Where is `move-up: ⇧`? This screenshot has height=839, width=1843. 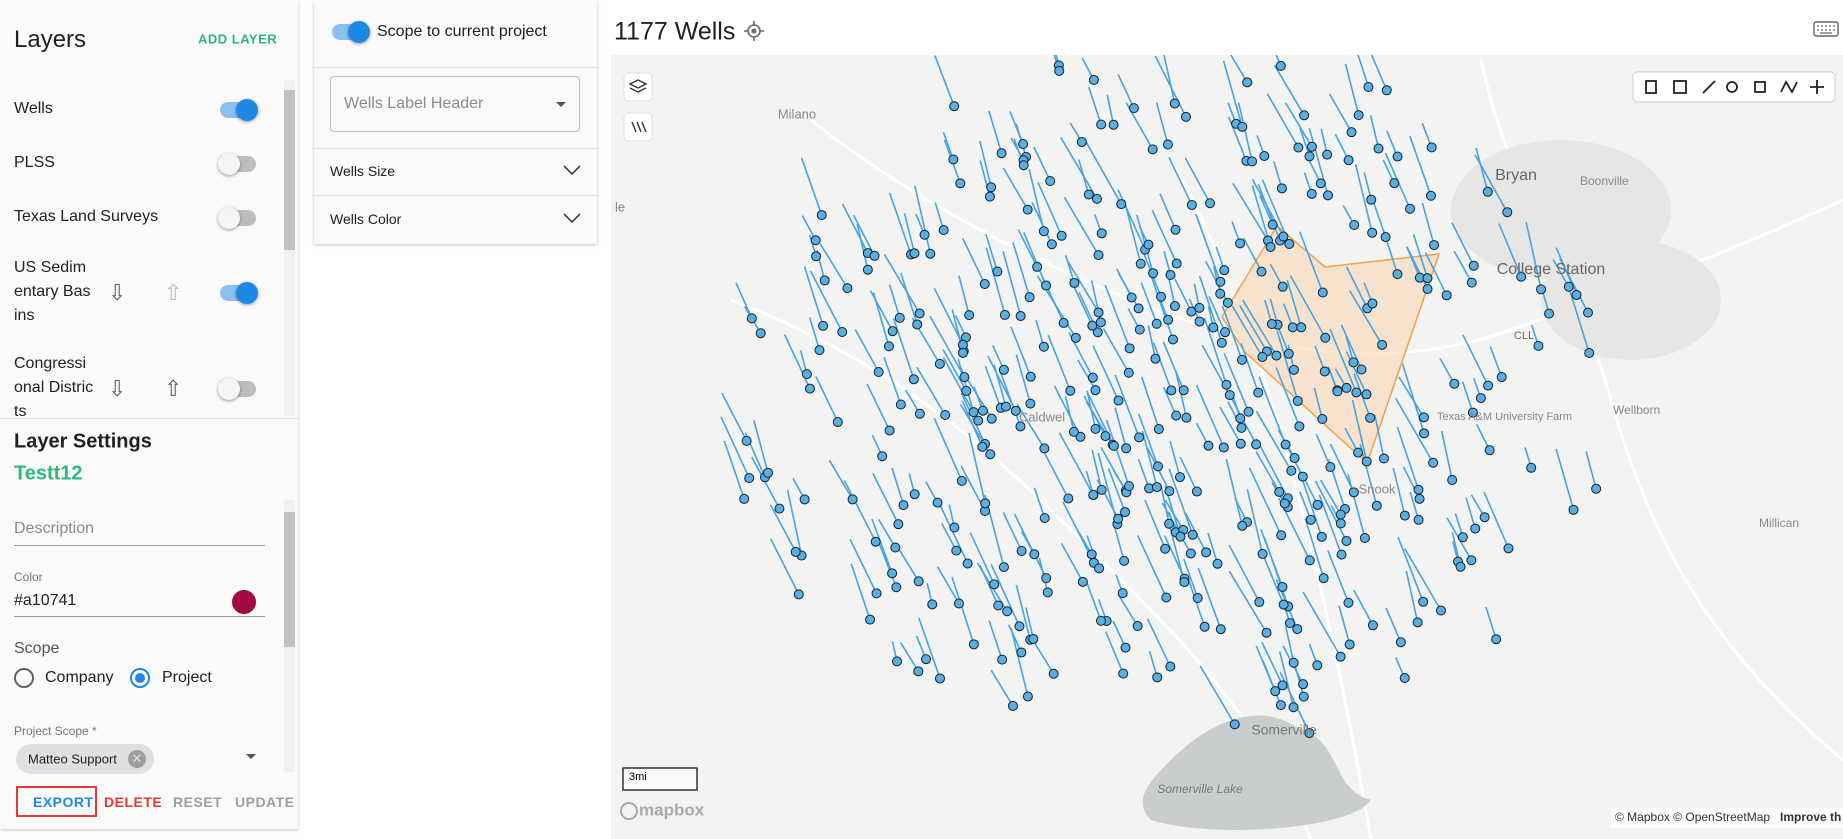 move-up: ⇧ is located at coordinates (173, 388).